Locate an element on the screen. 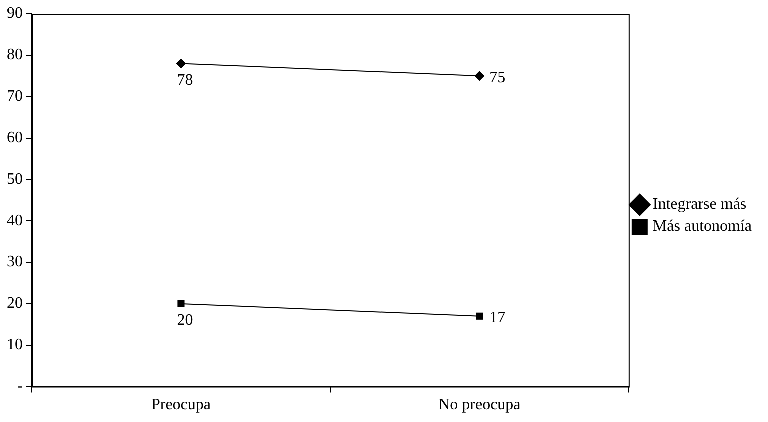 The height and width of the screenshot is (422, 768). y-tick-label: 10 is located at coordinates (15, 345).